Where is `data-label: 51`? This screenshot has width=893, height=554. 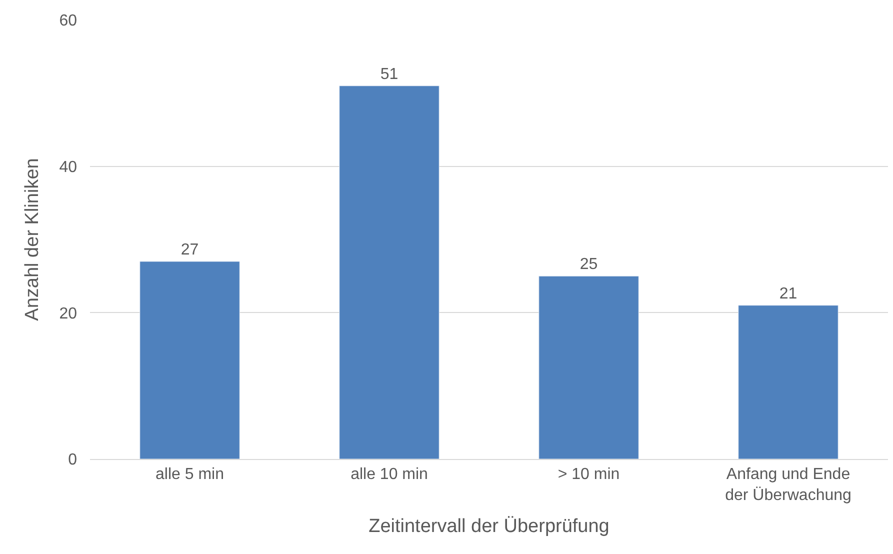 data-label: 51 is located at coordinates (389, 74).